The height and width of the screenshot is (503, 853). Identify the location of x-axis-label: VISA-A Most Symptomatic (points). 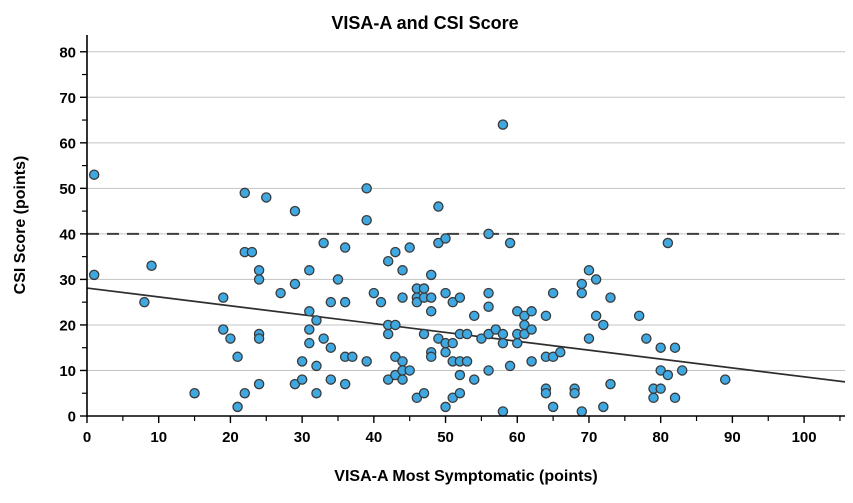
(465, 476).